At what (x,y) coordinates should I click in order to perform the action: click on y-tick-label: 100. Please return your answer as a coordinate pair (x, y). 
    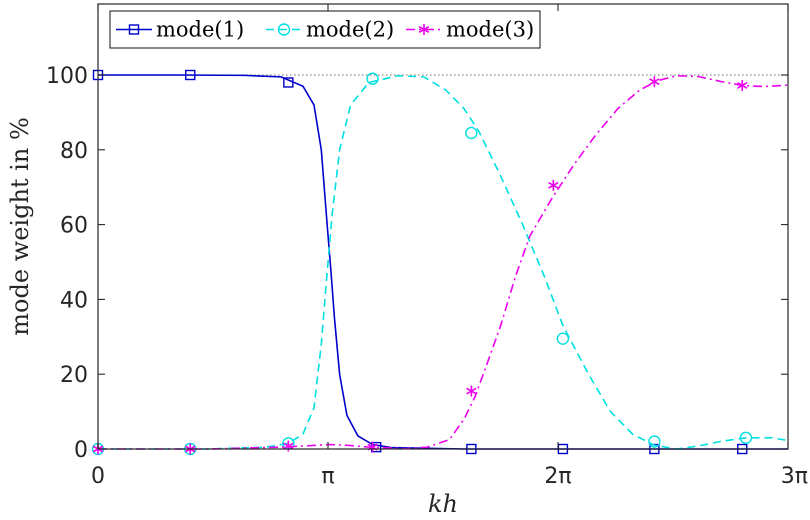
    Looking at the image, I should click on (67, 76).